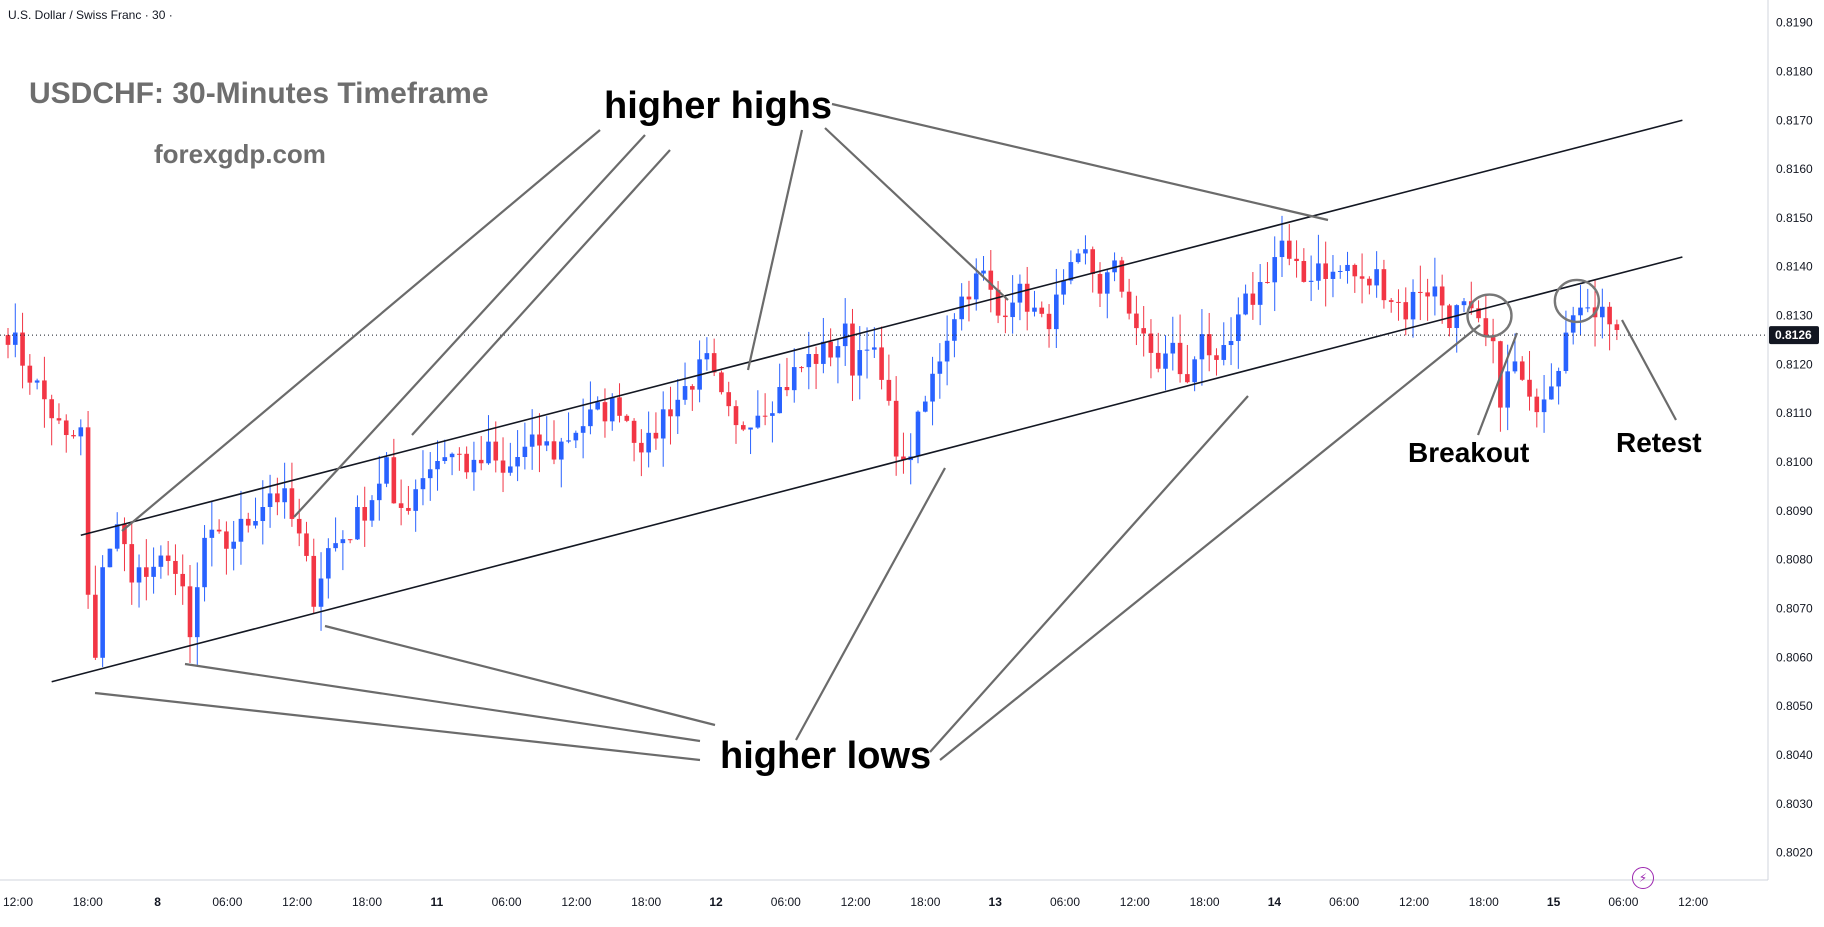  What do you see at coordinates (1794, 462) in the screenshot?
I see `price-tick-label: 0.8100` at bounding box center [1794, 462].